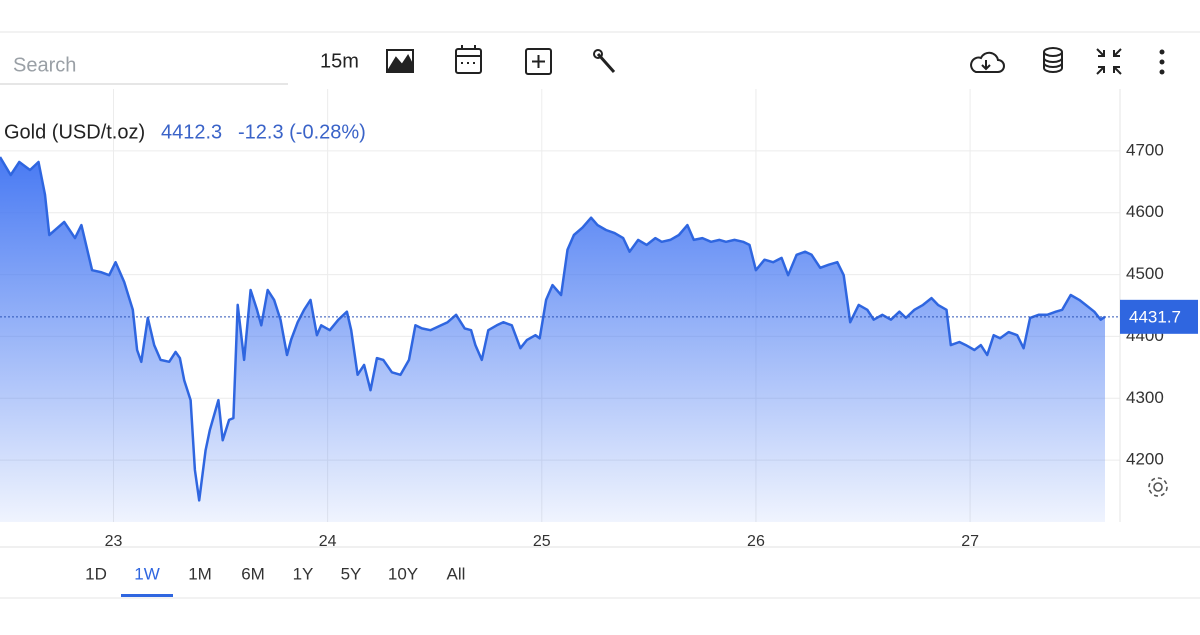  Describe the element at coordinates (468, 59) in the screenshot. I see `calendar-icon` at that location.